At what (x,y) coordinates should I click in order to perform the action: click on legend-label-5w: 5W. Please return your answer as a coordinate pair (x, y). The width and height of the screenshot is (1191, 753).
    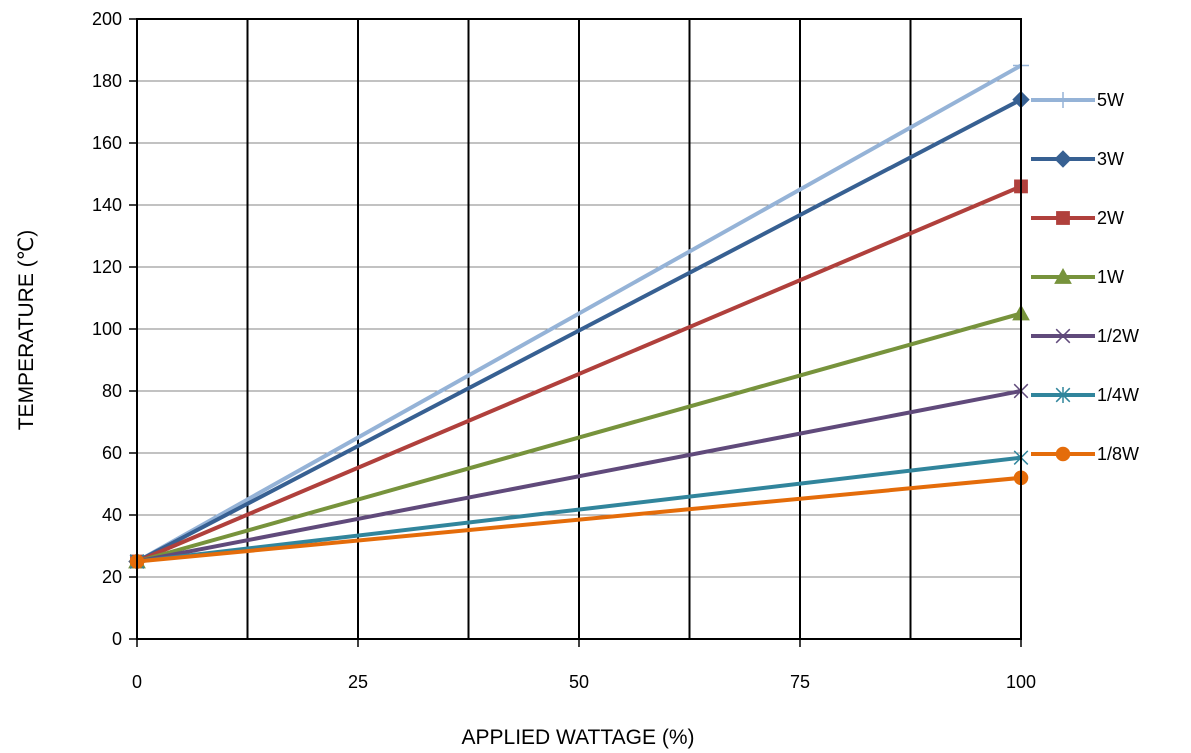
    Looking at the image, I should click on (1110, 100).